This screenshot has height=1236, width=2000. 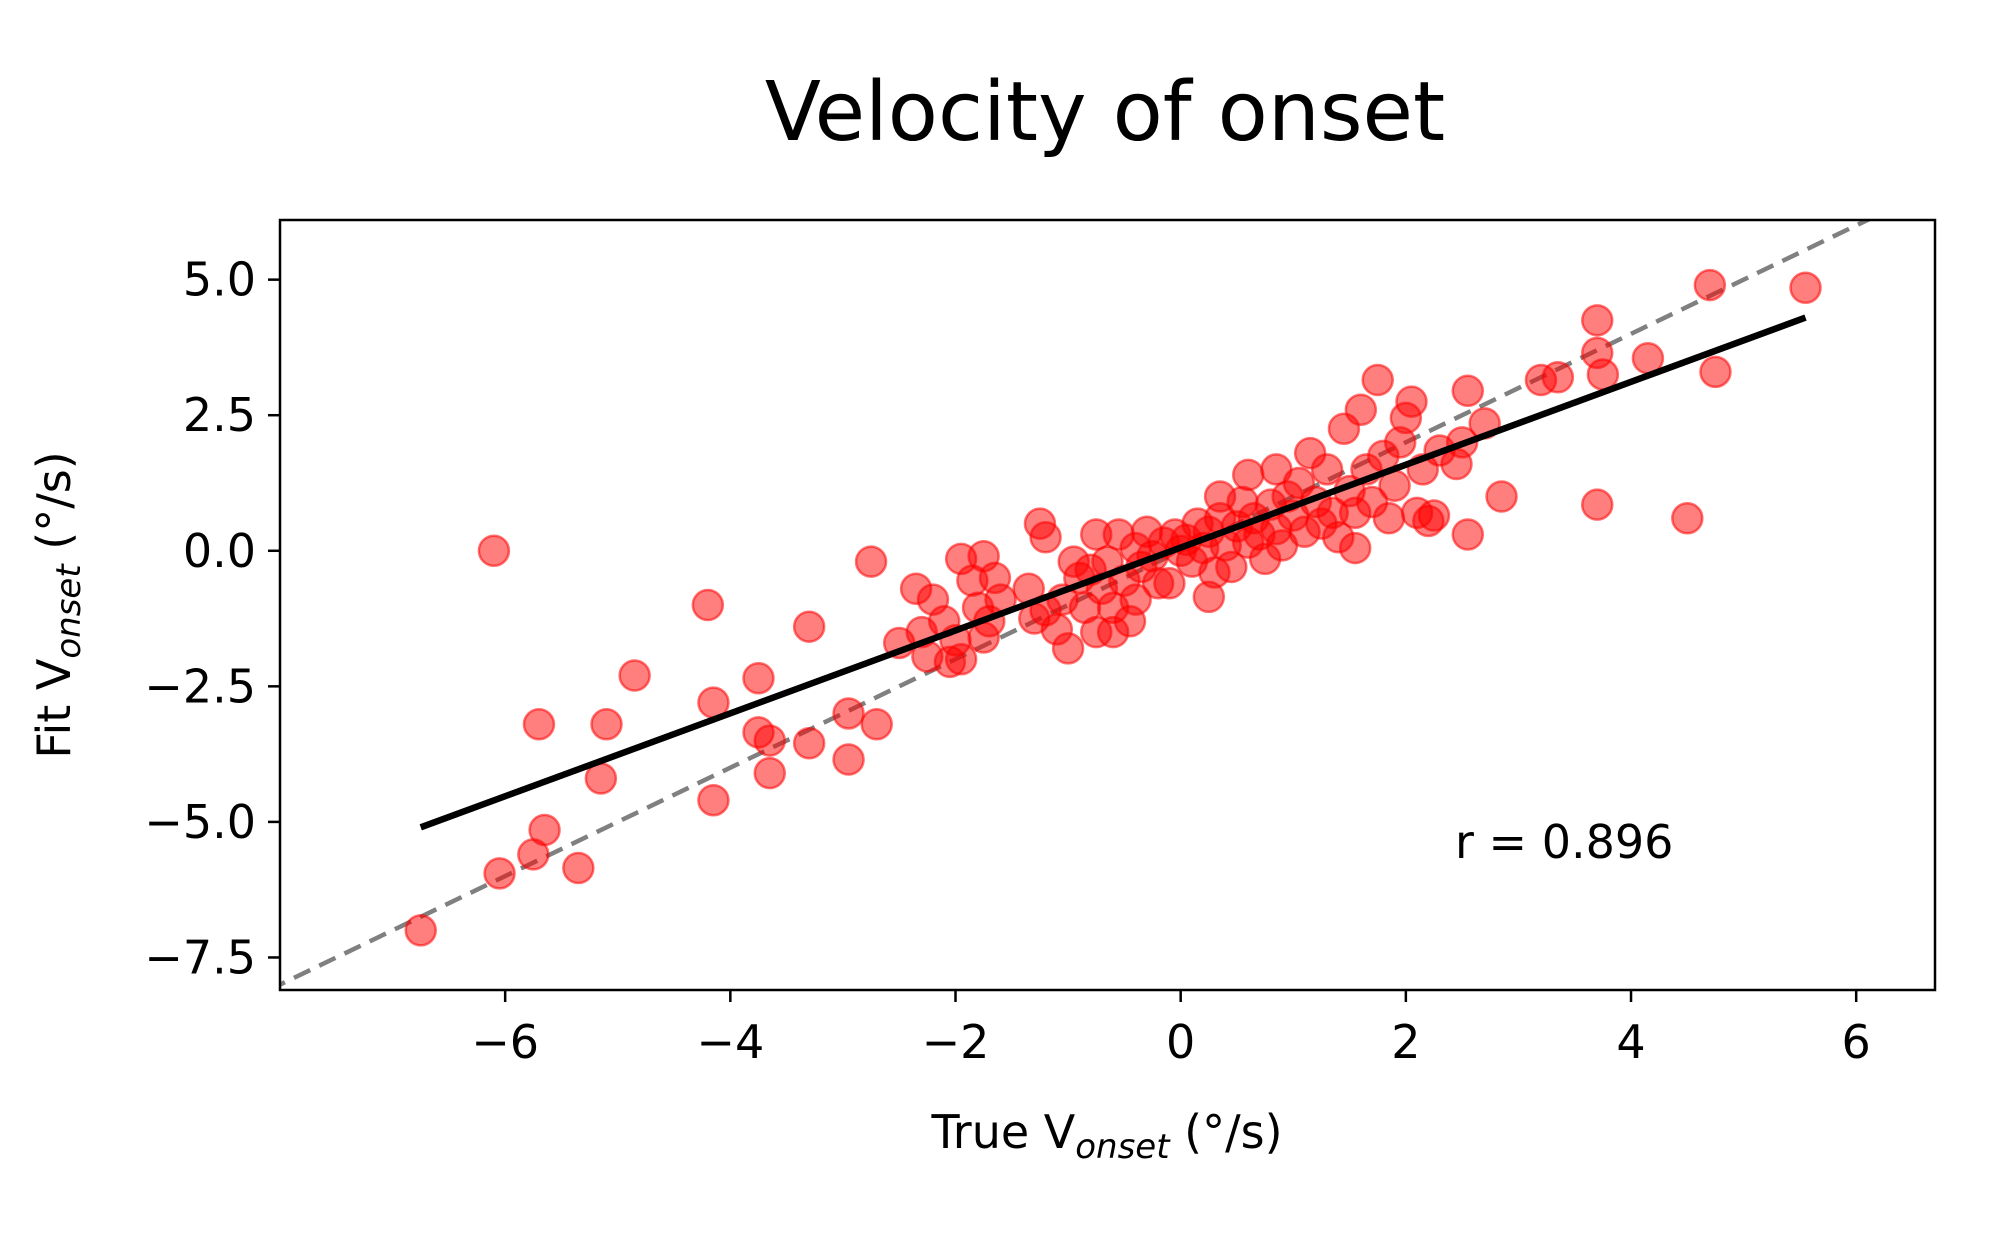 What do you see at coordinates (219, 415) in the screenshot?
I see `y-tick-label-1: 2.5` at bounding box center [219, 415].